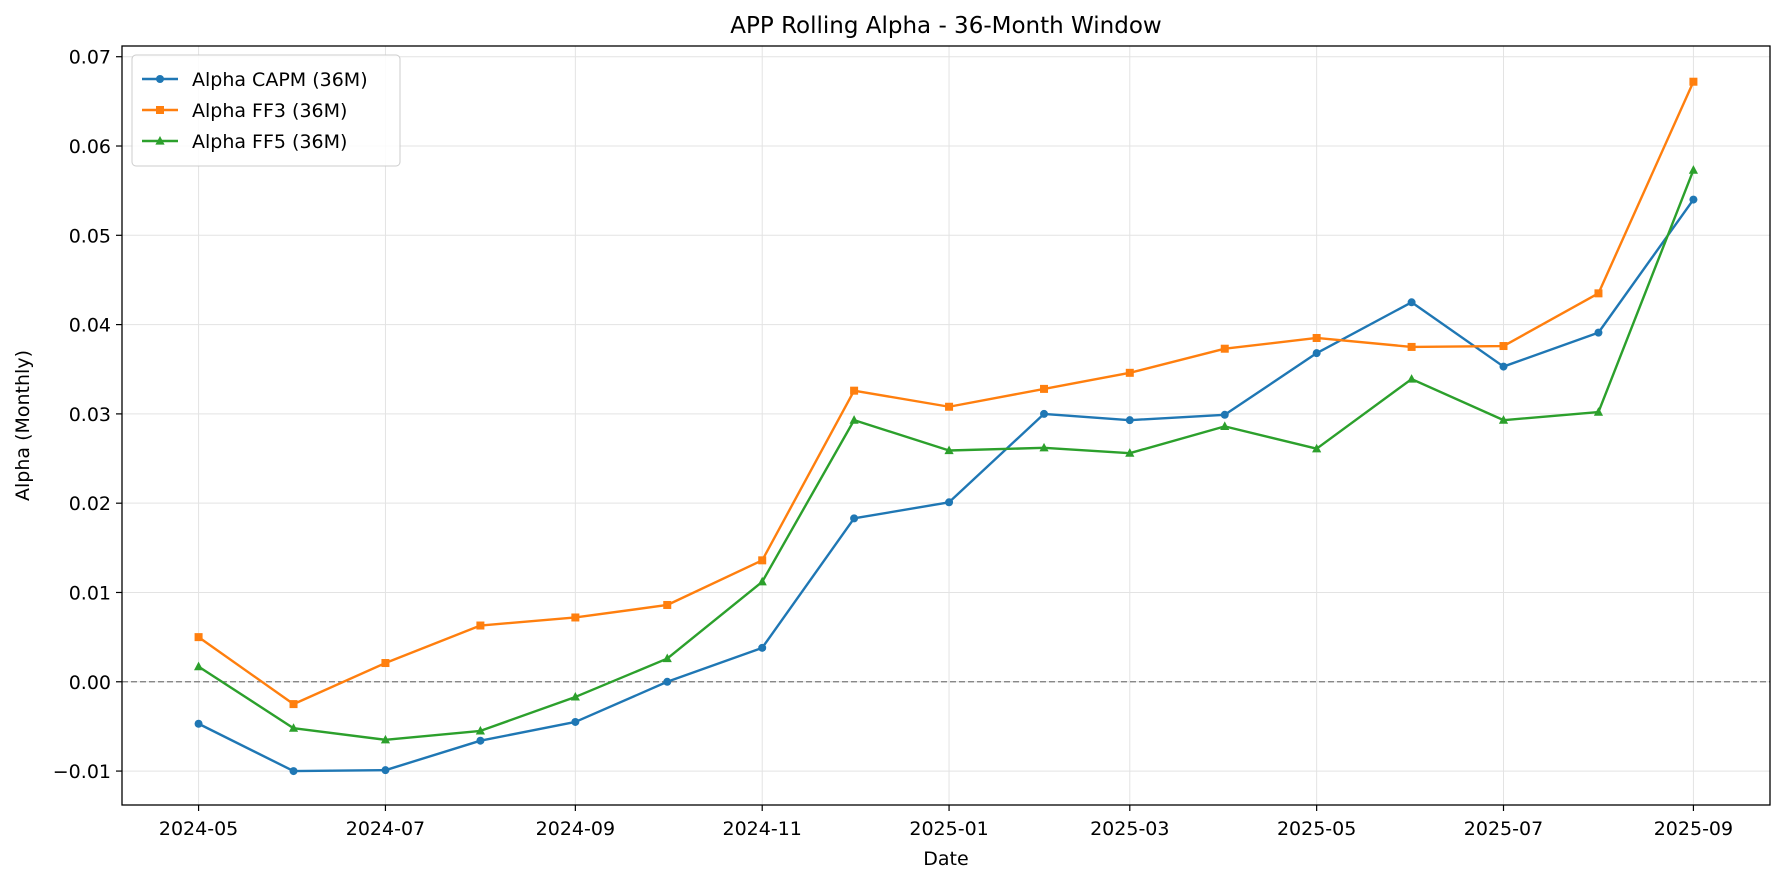 Image resolution: width=1783 pixels, height=886 pixels. I want to click on y-tick-label: −0.01, so click(82, 772).